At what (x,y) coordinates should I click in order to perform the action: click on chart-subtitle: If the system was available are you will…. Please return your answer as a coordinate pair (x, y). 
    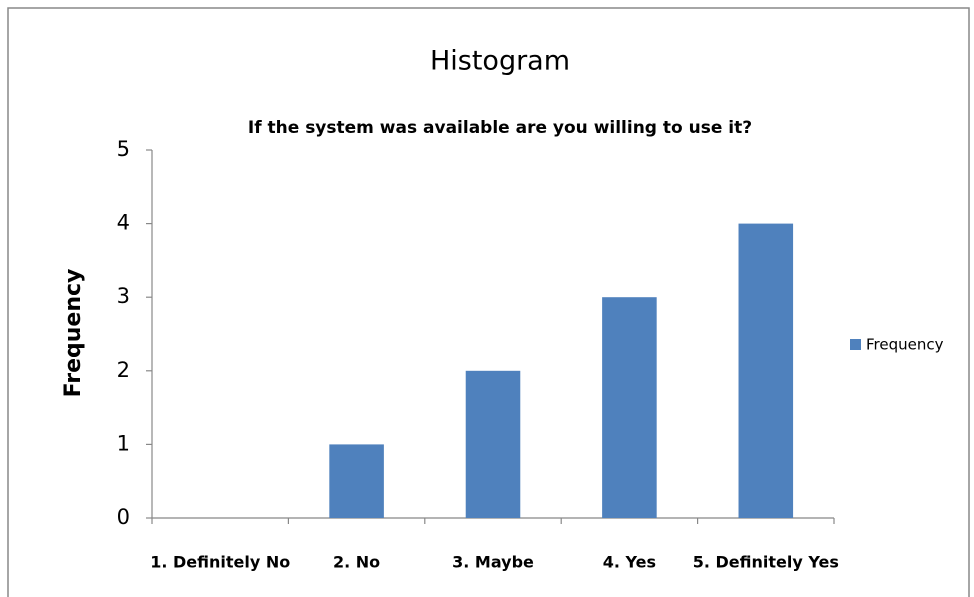
    Looking at the image, I should click on (500, 128).